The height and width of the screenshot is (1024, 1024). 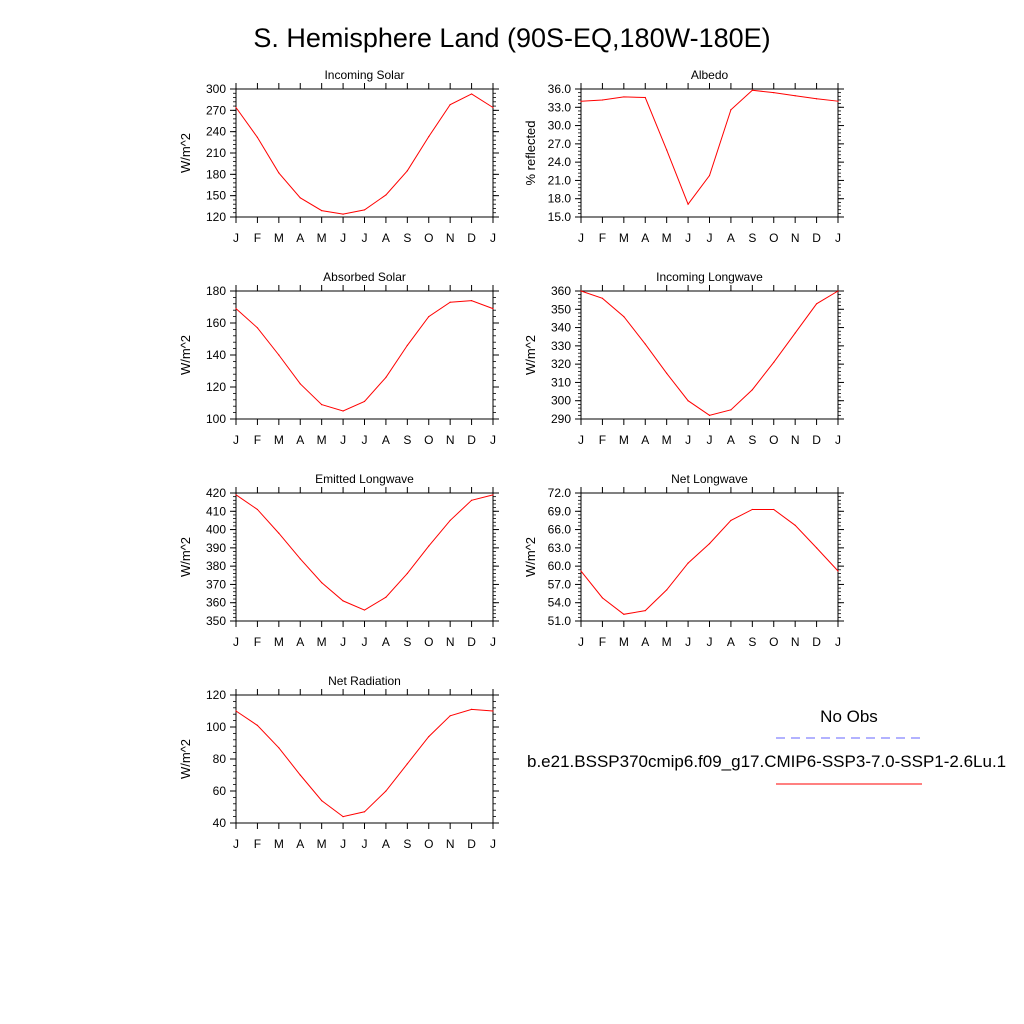 I want to click on net-radiation-x-tick-label: D, so click(x=471, y=844).